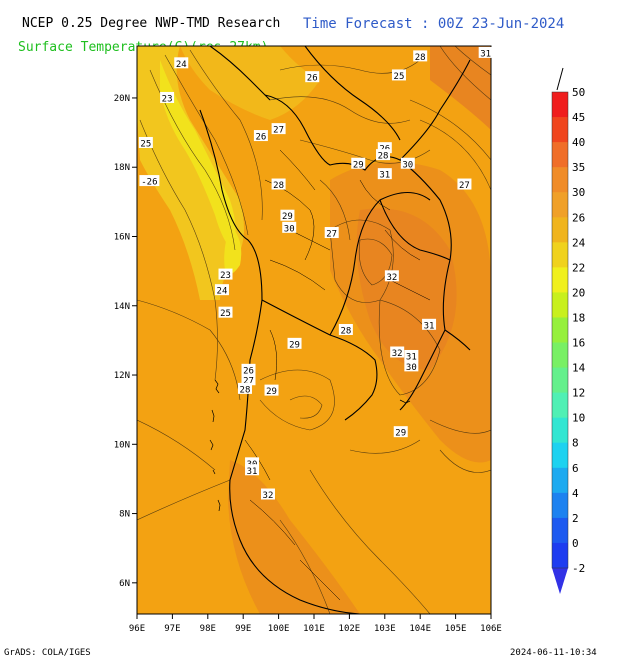  I want to click on lon-label: 105E, so click(456, 629).